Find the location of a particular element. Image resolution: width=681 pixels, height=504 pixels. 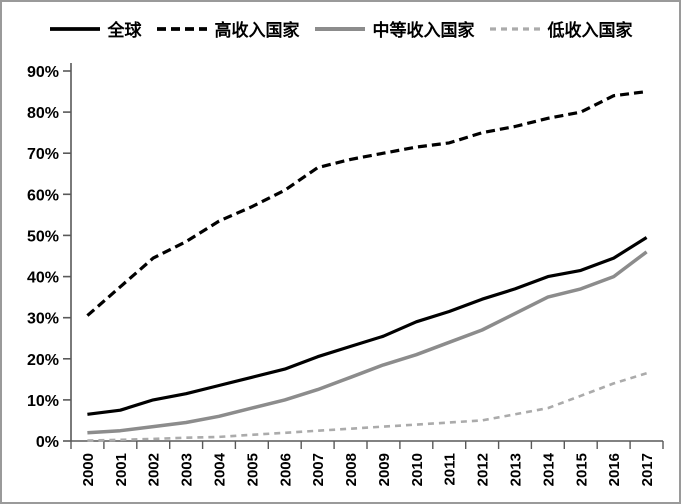

y-tick-label: 20% is located at coordinates (43, 360).